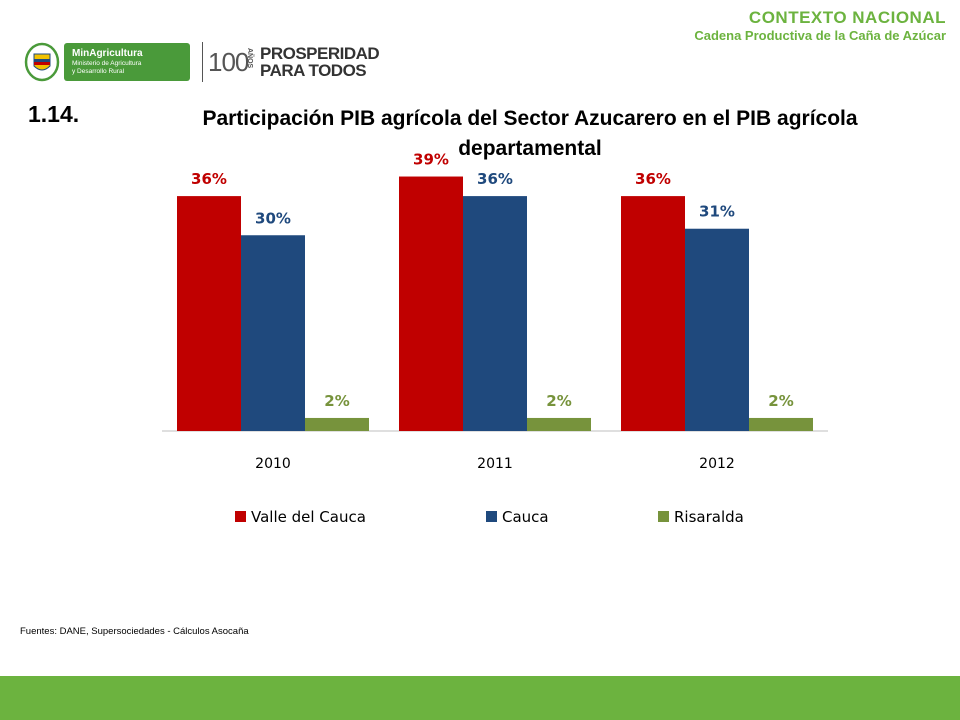  I want to click on data-label: 39%, so click(431, 160).